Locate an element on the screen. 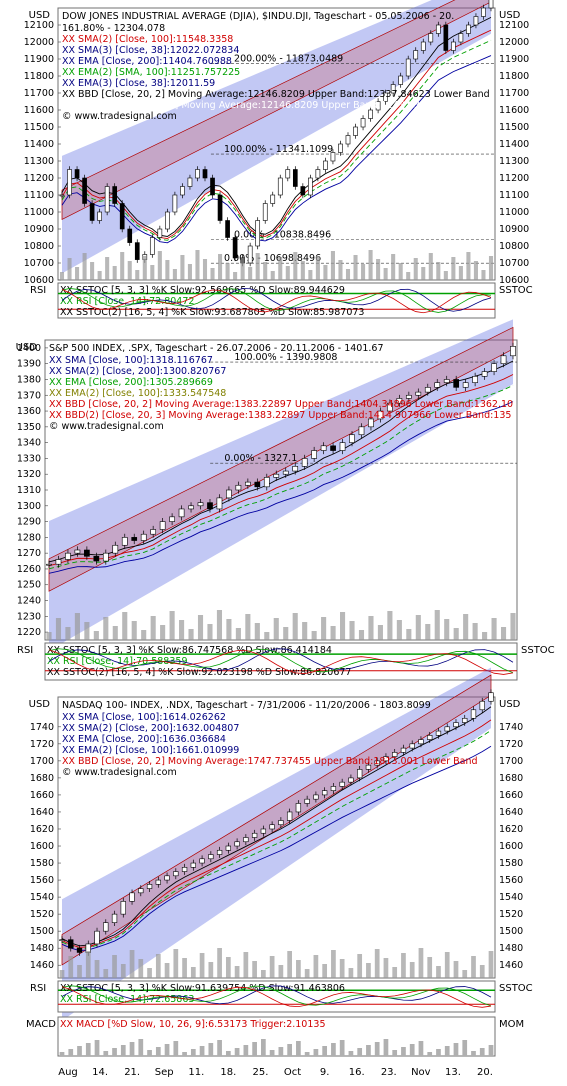 This screenshot has width=567, height=1086. legend-entry: XX SMA [Close, 100]:1614.026262 is located at coordinates (144, 717).